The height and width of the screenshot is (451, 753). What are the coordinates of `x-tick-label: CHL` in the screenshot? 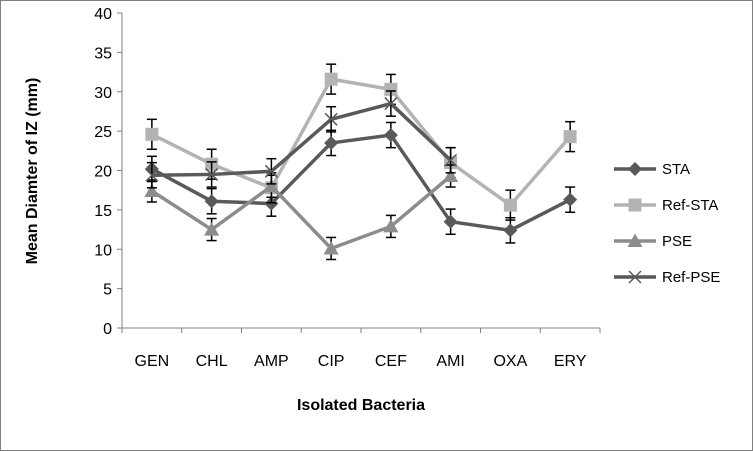 It's located at (212, 361).